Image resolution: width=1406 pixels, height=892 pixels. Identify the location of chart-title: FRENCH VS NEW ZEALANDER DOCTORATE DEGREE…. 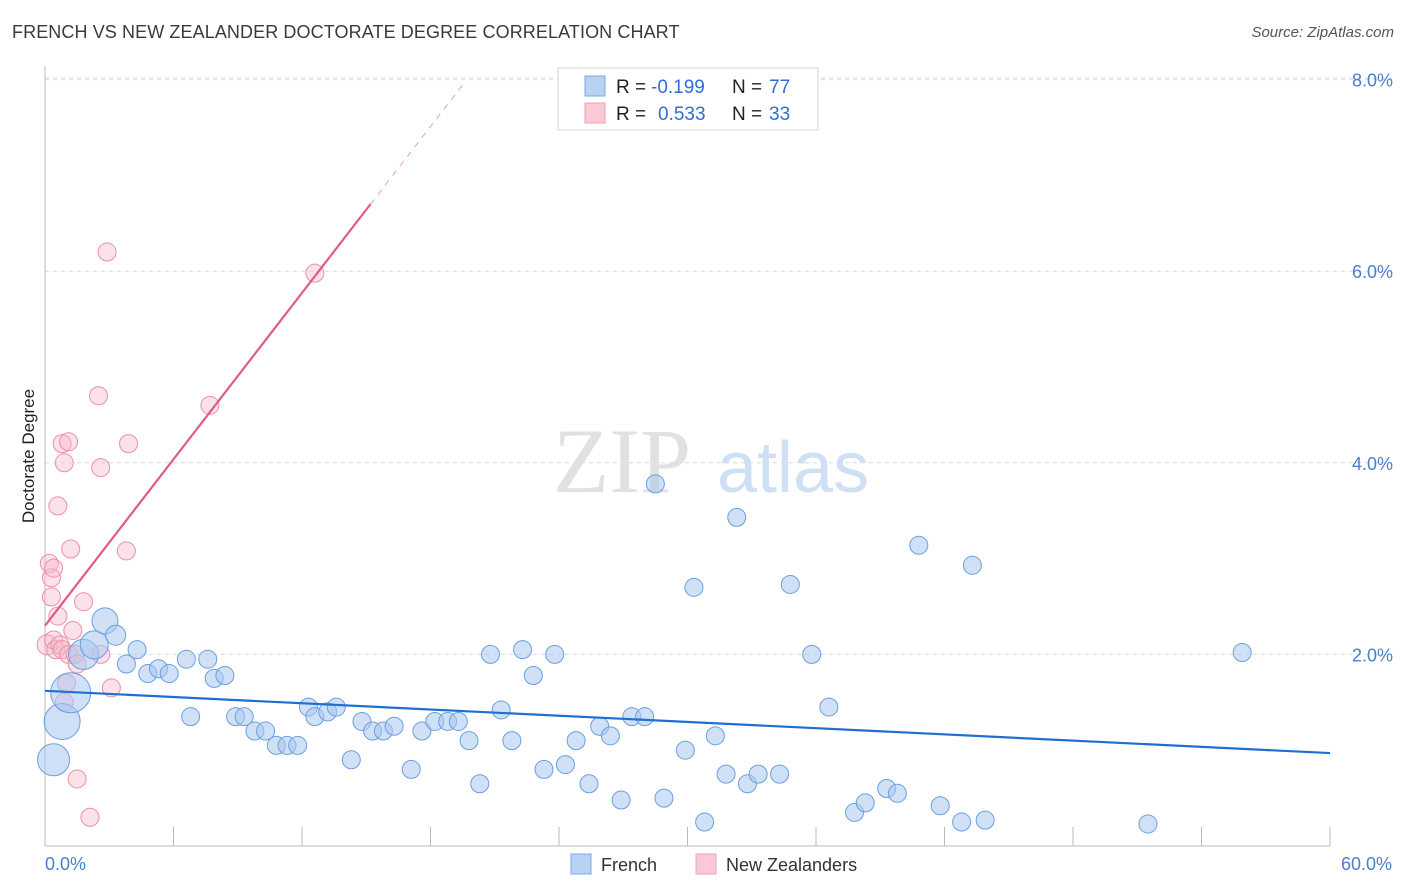
(346, 32).